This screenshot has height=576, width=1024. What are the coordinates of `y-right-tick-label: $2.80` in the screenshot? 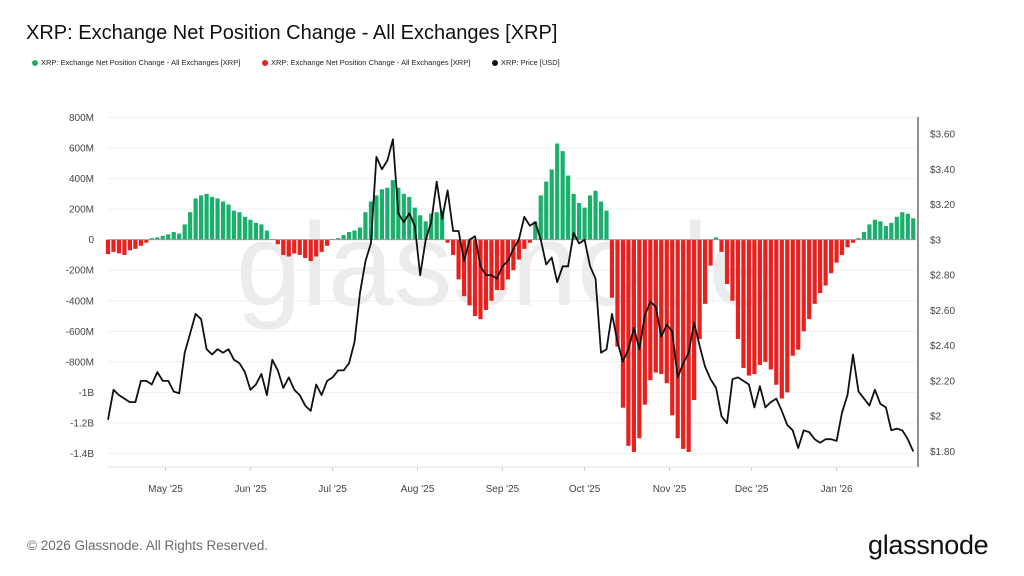 It's located at (942, 276).